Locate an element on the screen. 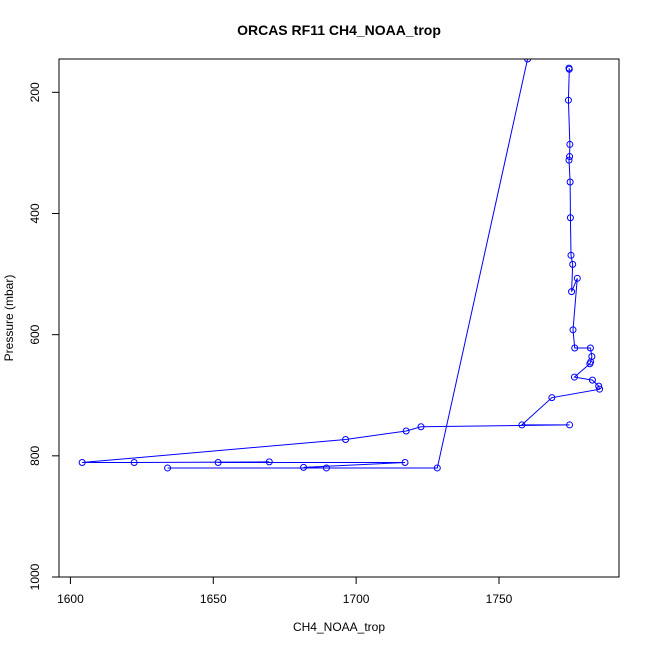 The height and width of the screenshot is (650, 650). chart-title: ORCAS RF11 CH4_NOAA_trop is located at coordinates (339, 30).